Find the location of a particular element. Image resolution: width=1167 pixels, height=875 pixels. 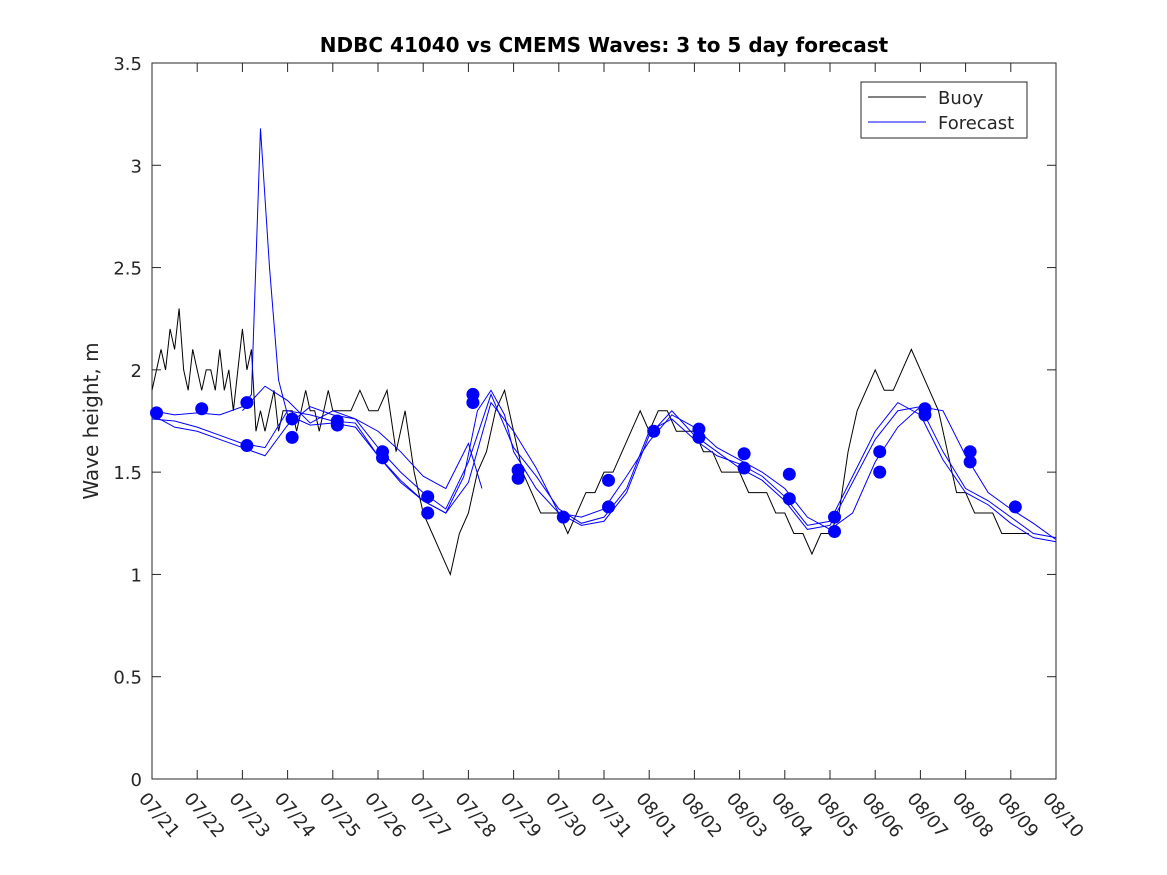

x-tick-label: 08/10 is located at coordinates (1062, 815).